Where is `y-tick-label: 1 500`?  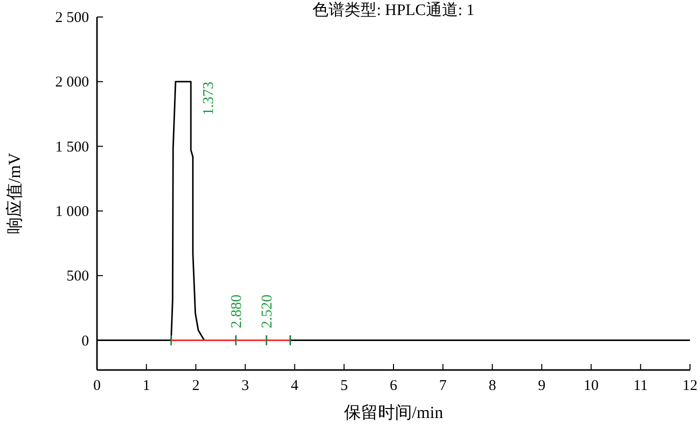
y-tick-label: 1 500 is located at coordinates (72, 147).